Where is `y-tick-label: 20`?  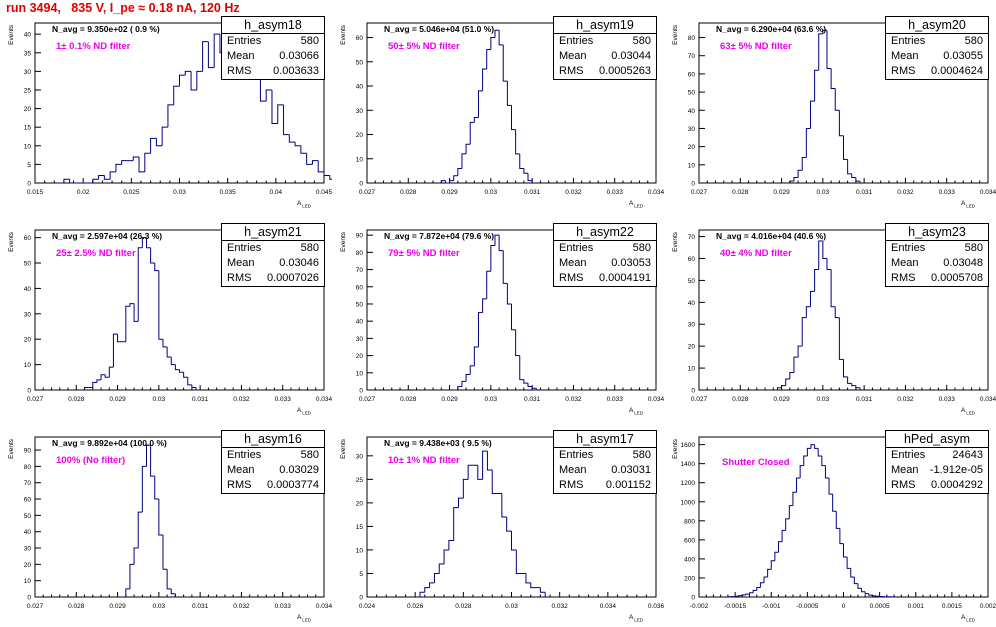
y-tick-label: 20 is located at coordinates (28, 565).